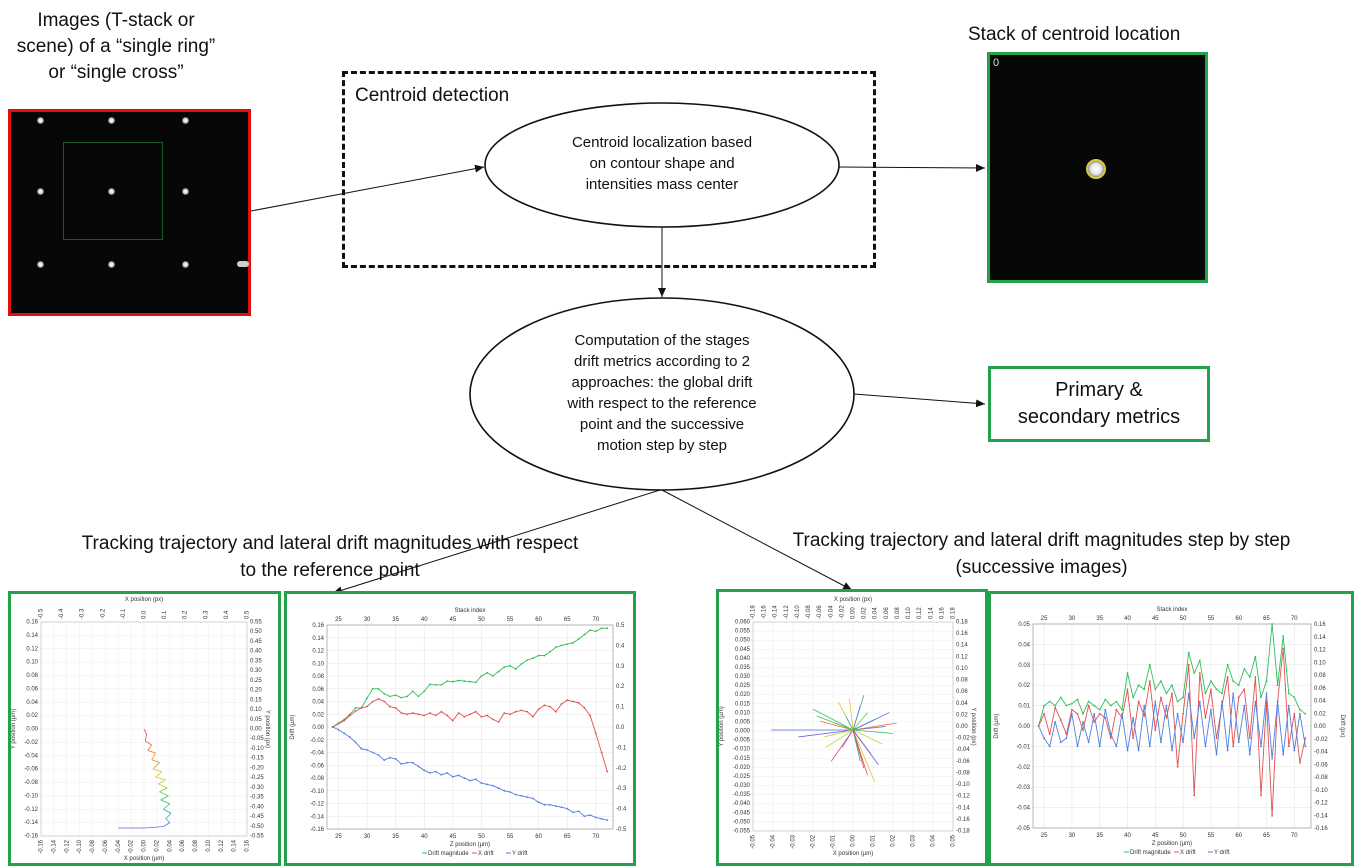 This screenshot has height=866, width=1358. I want to click on top-tick-label: 40, so click(1127, 619).